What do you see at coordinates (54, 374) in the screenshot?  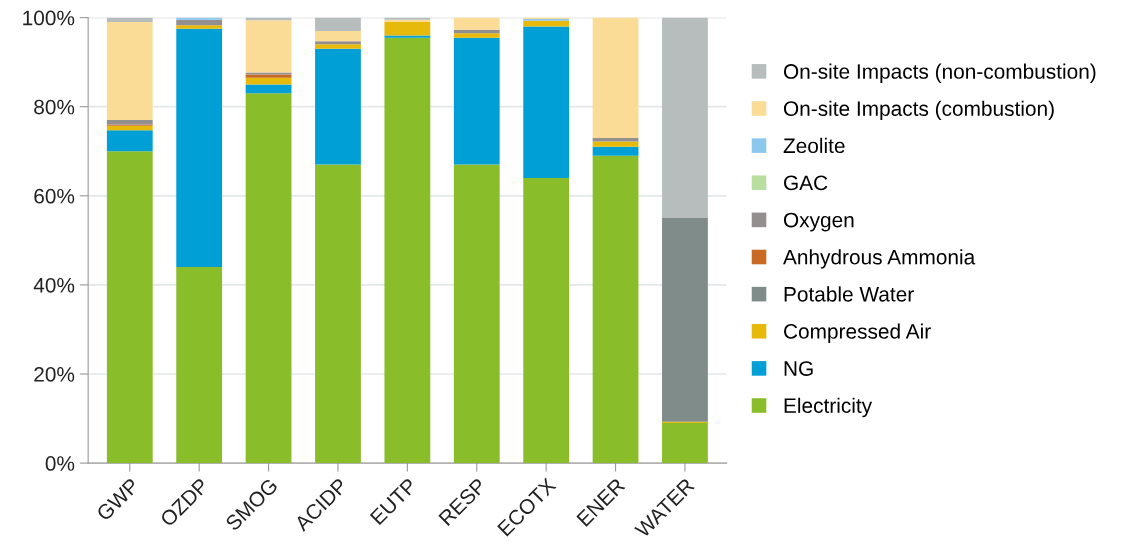 I see `y-tick-label: 20%` at bounding box center [54, 374].